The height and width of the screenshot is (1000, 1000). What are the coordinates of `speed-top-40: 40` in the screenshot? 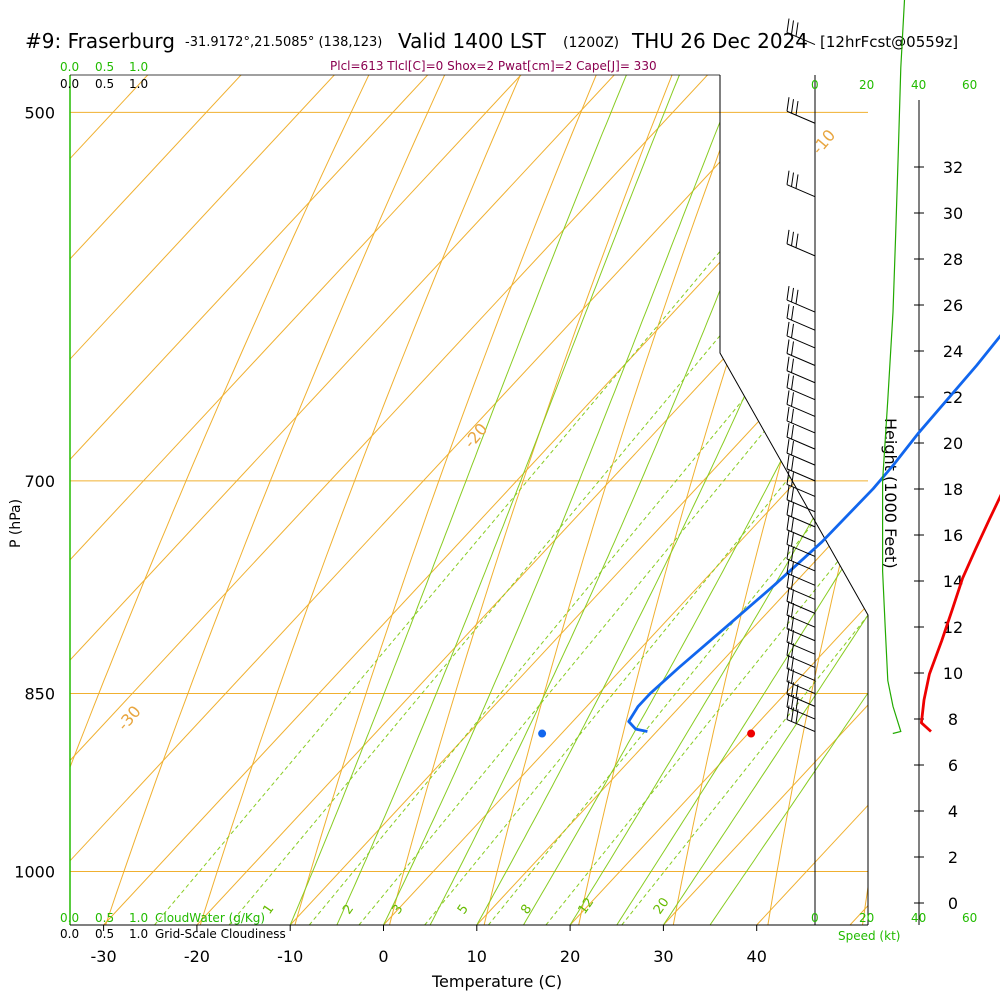 It's located at (918, 85).